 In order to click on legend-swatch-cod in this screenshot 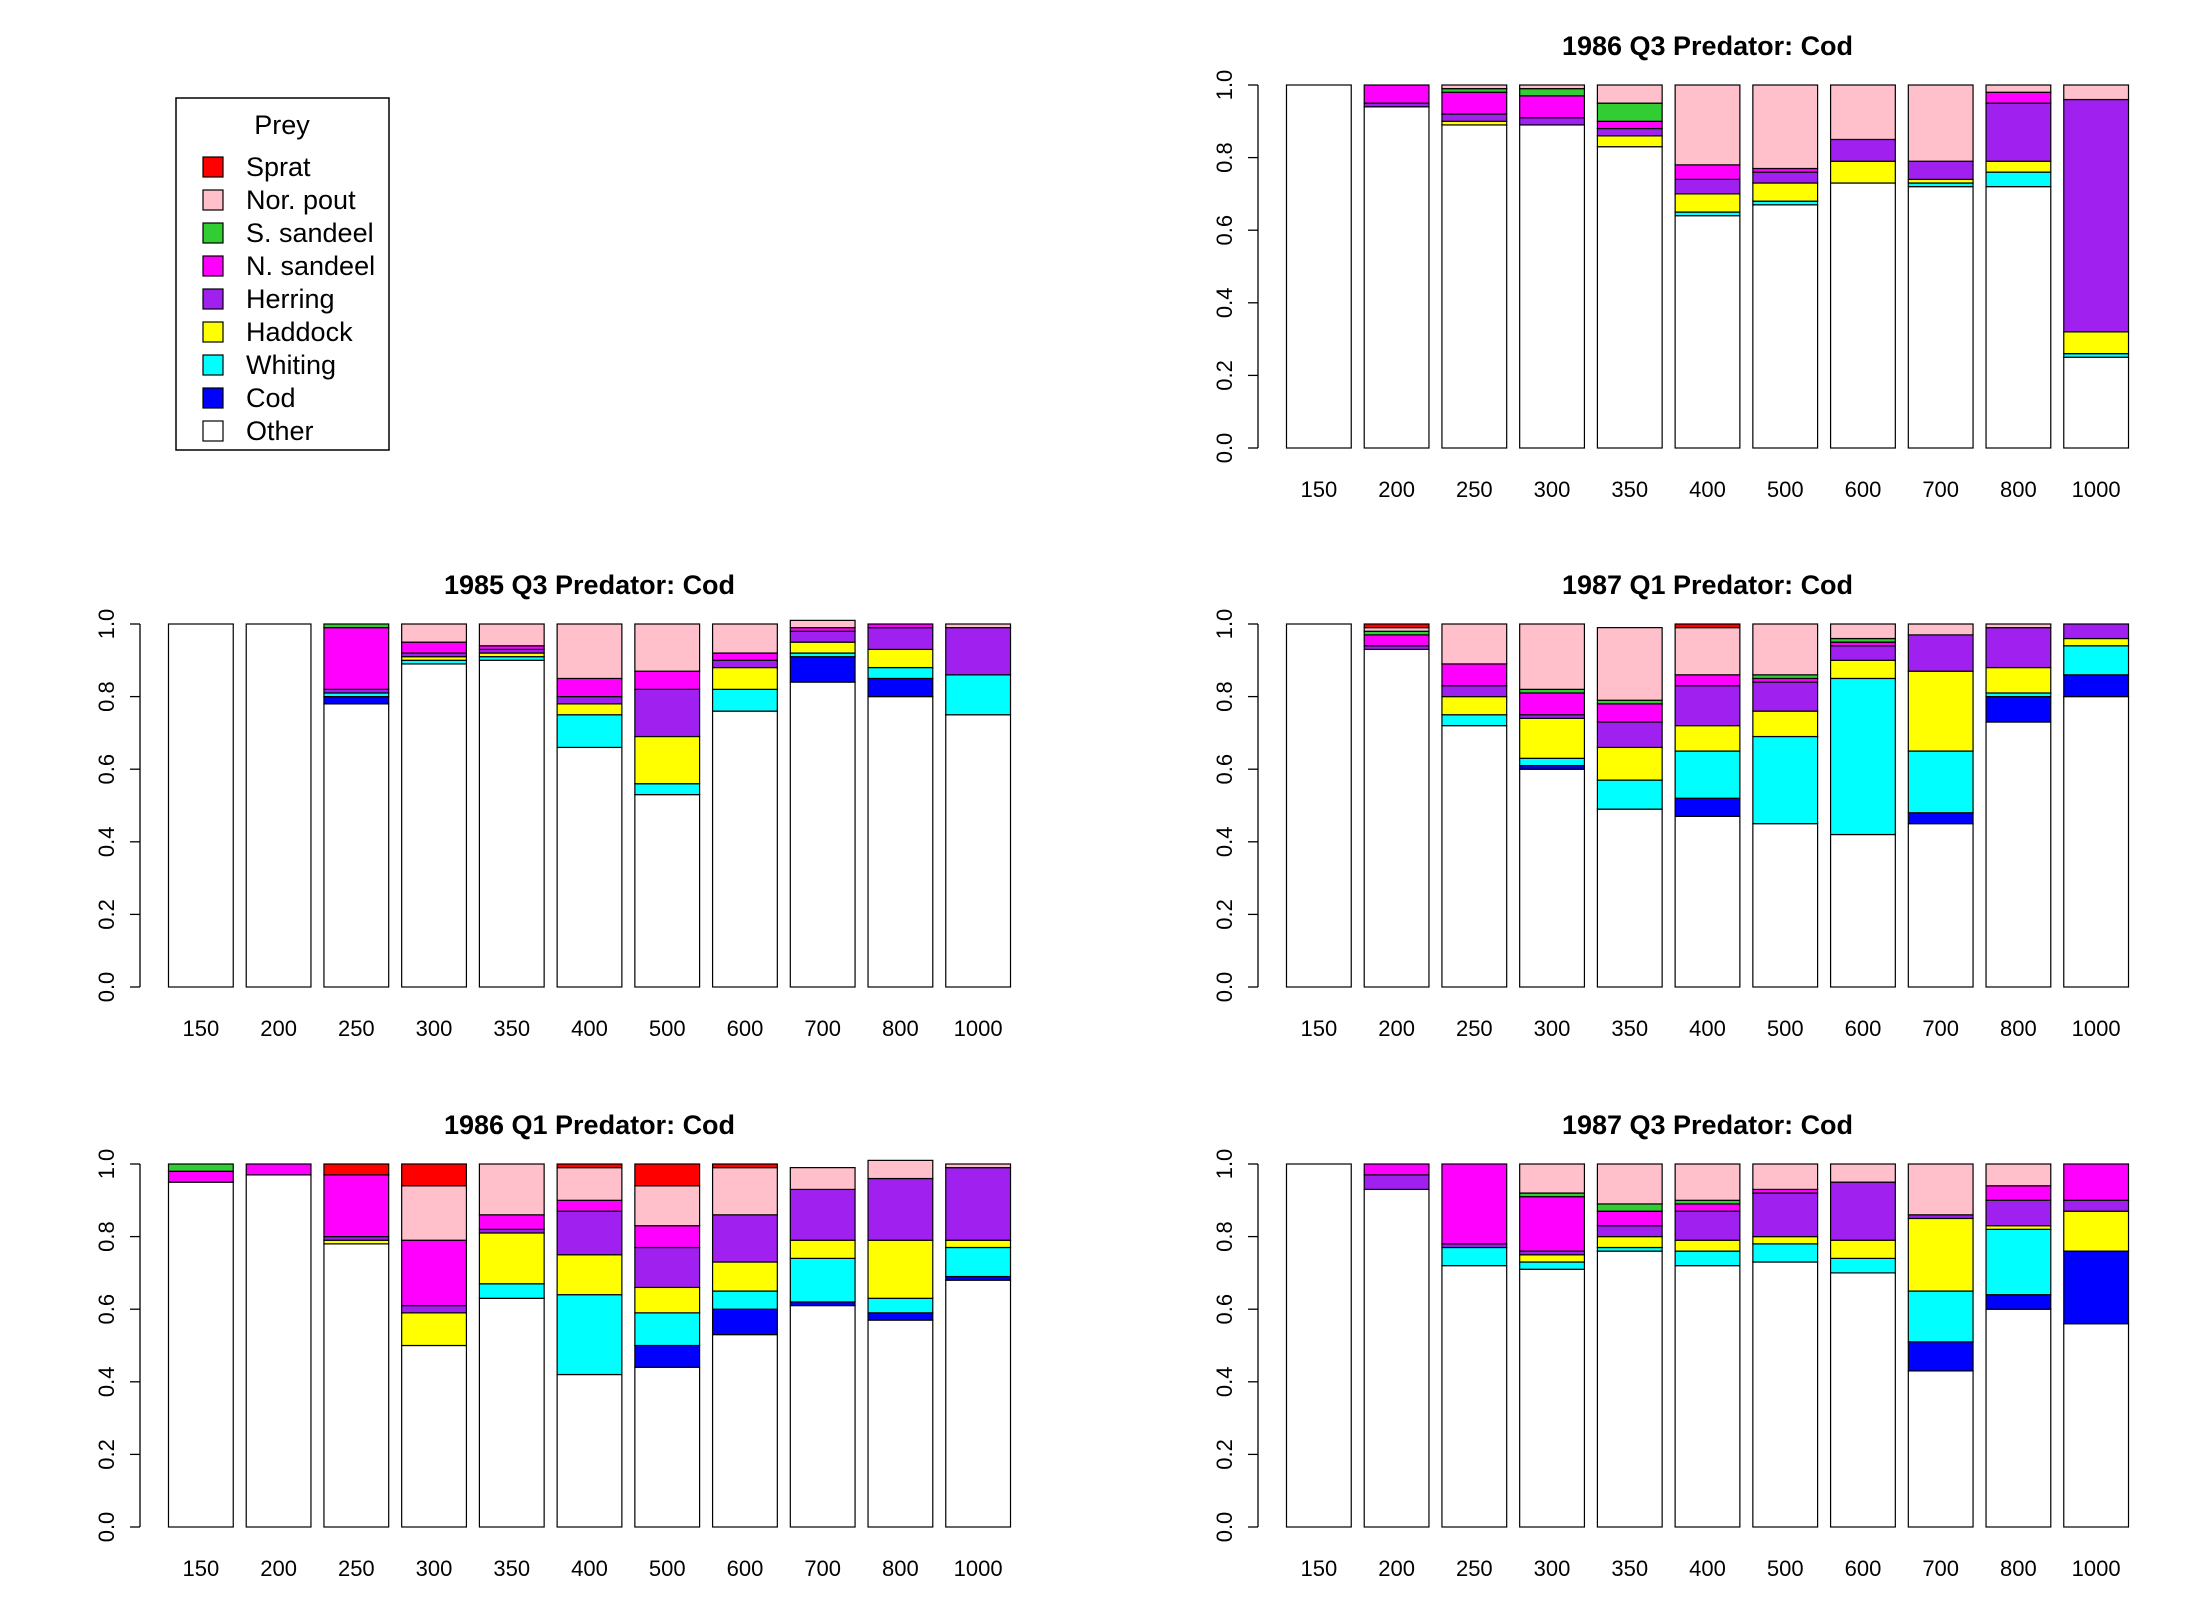, I will do `click(213, 398)`.